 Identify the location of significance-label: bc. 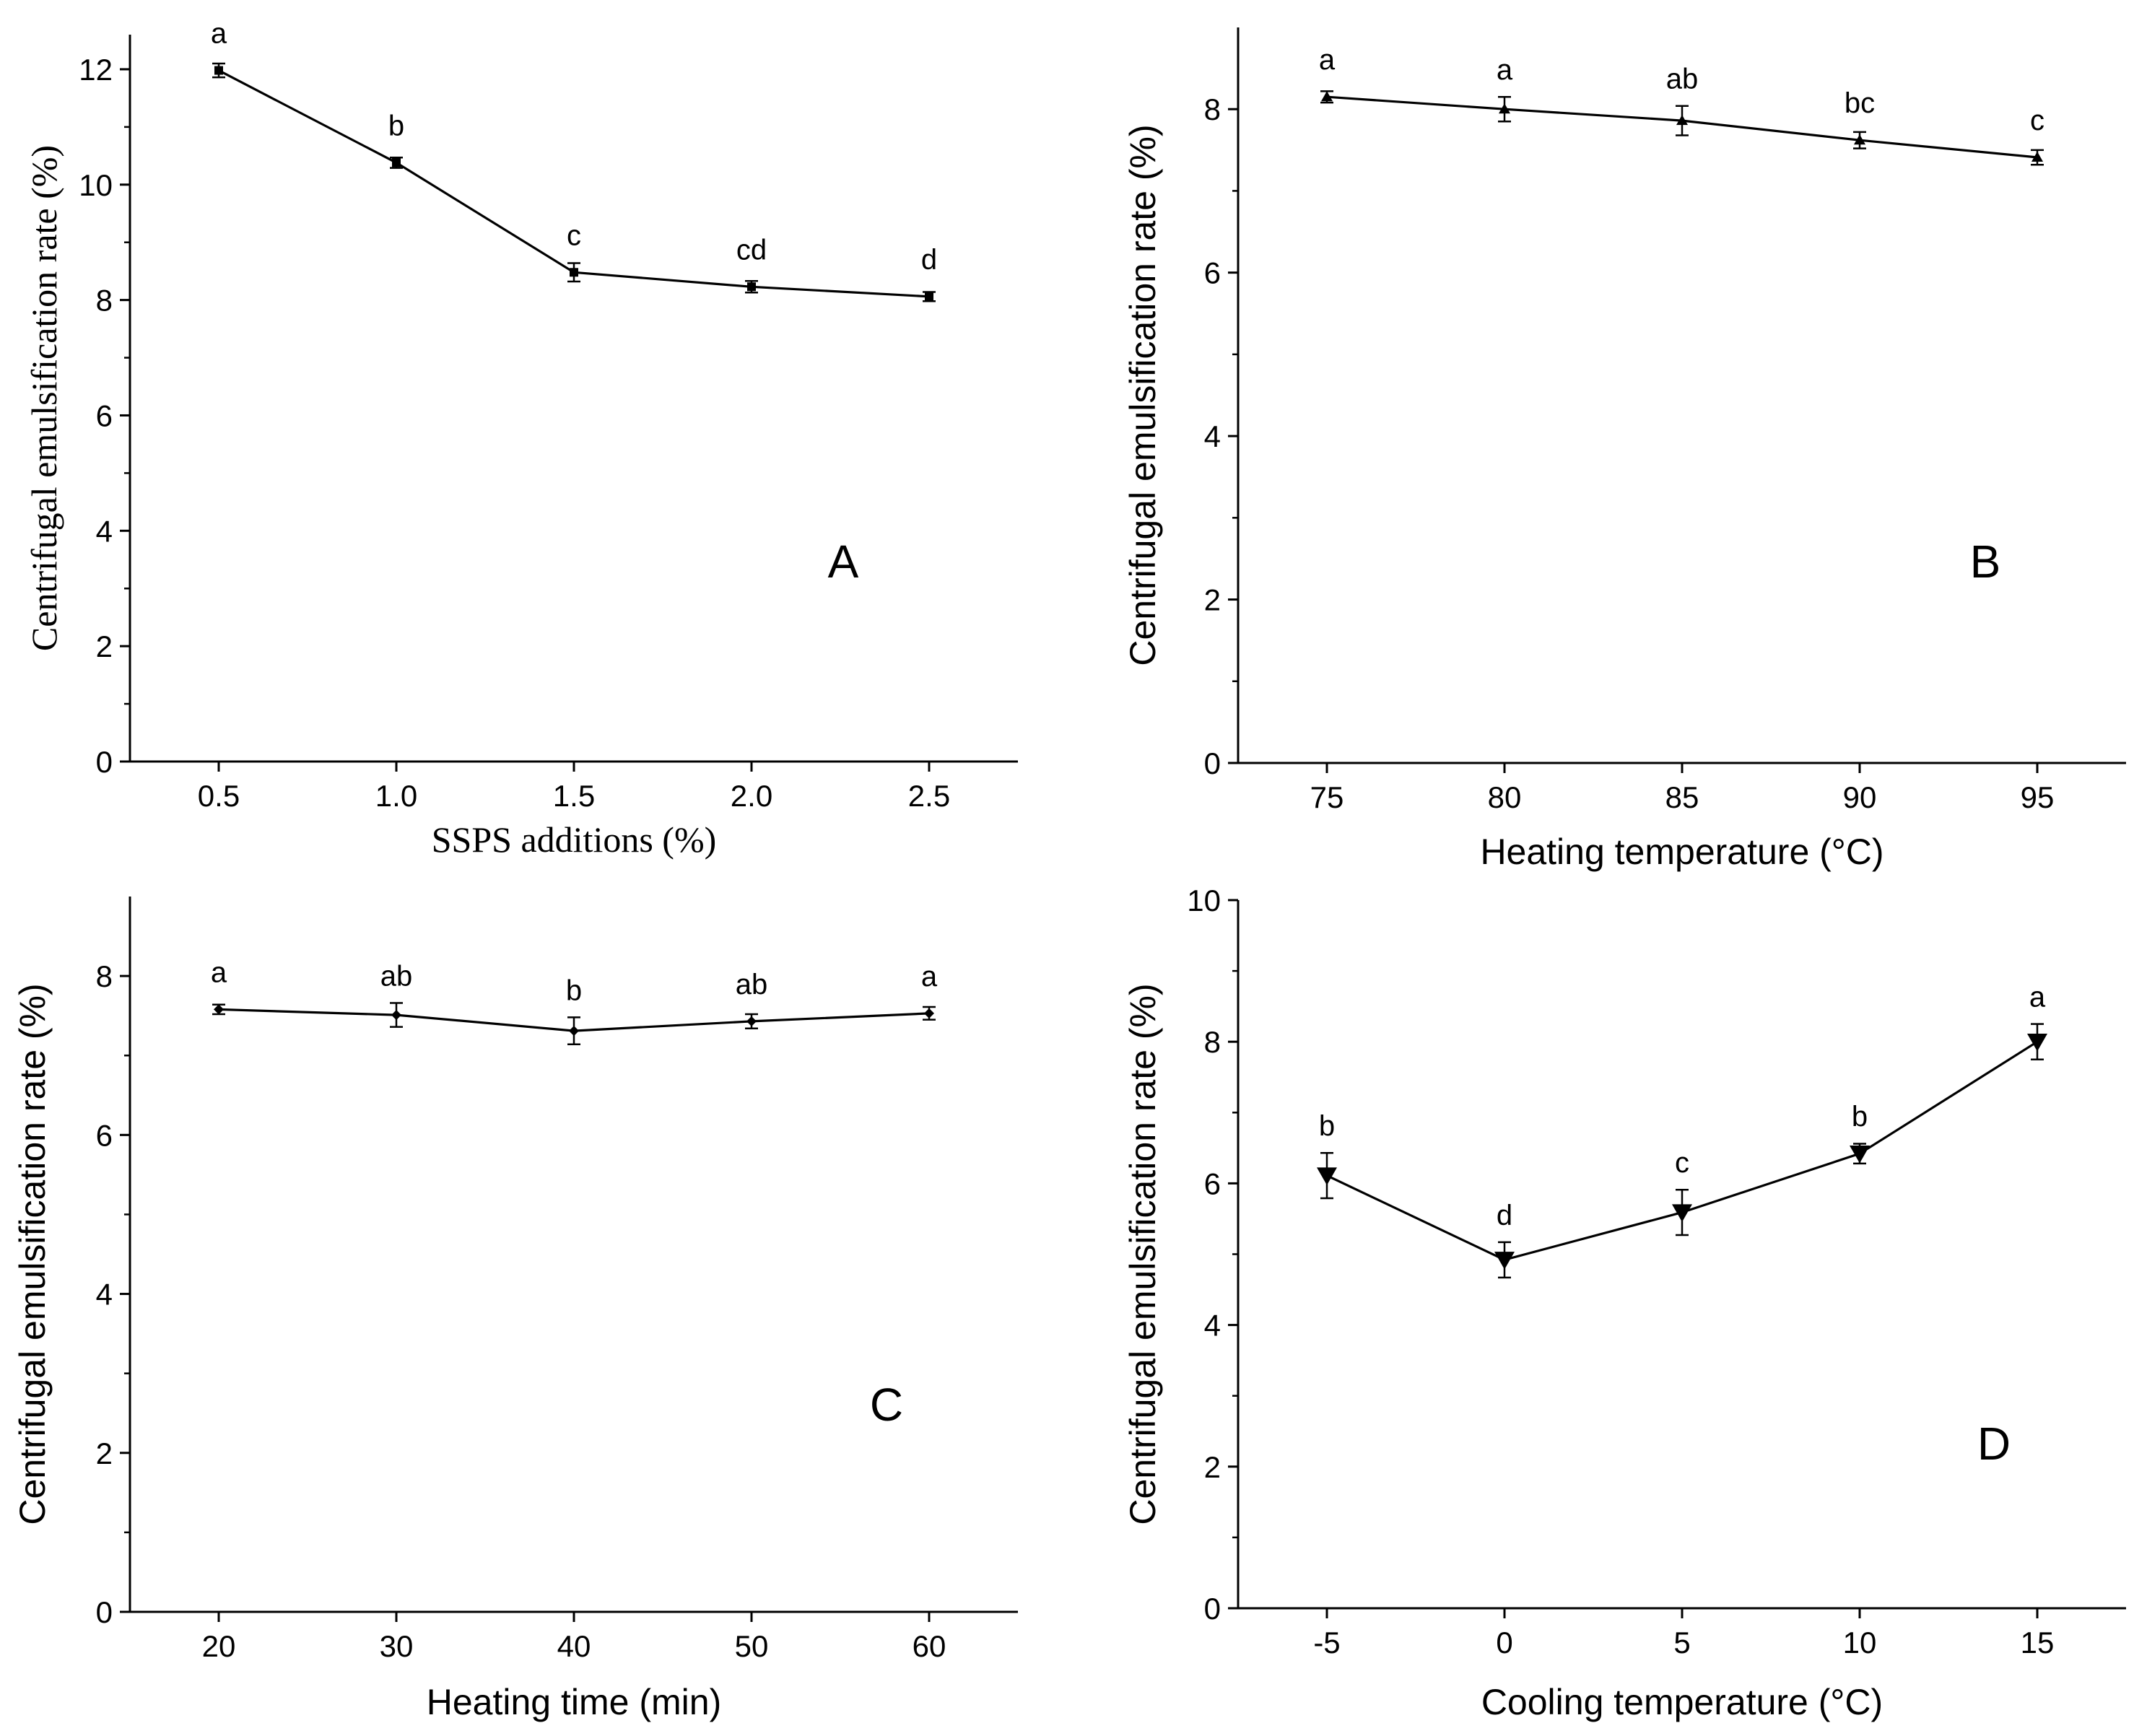
(1860, 103).